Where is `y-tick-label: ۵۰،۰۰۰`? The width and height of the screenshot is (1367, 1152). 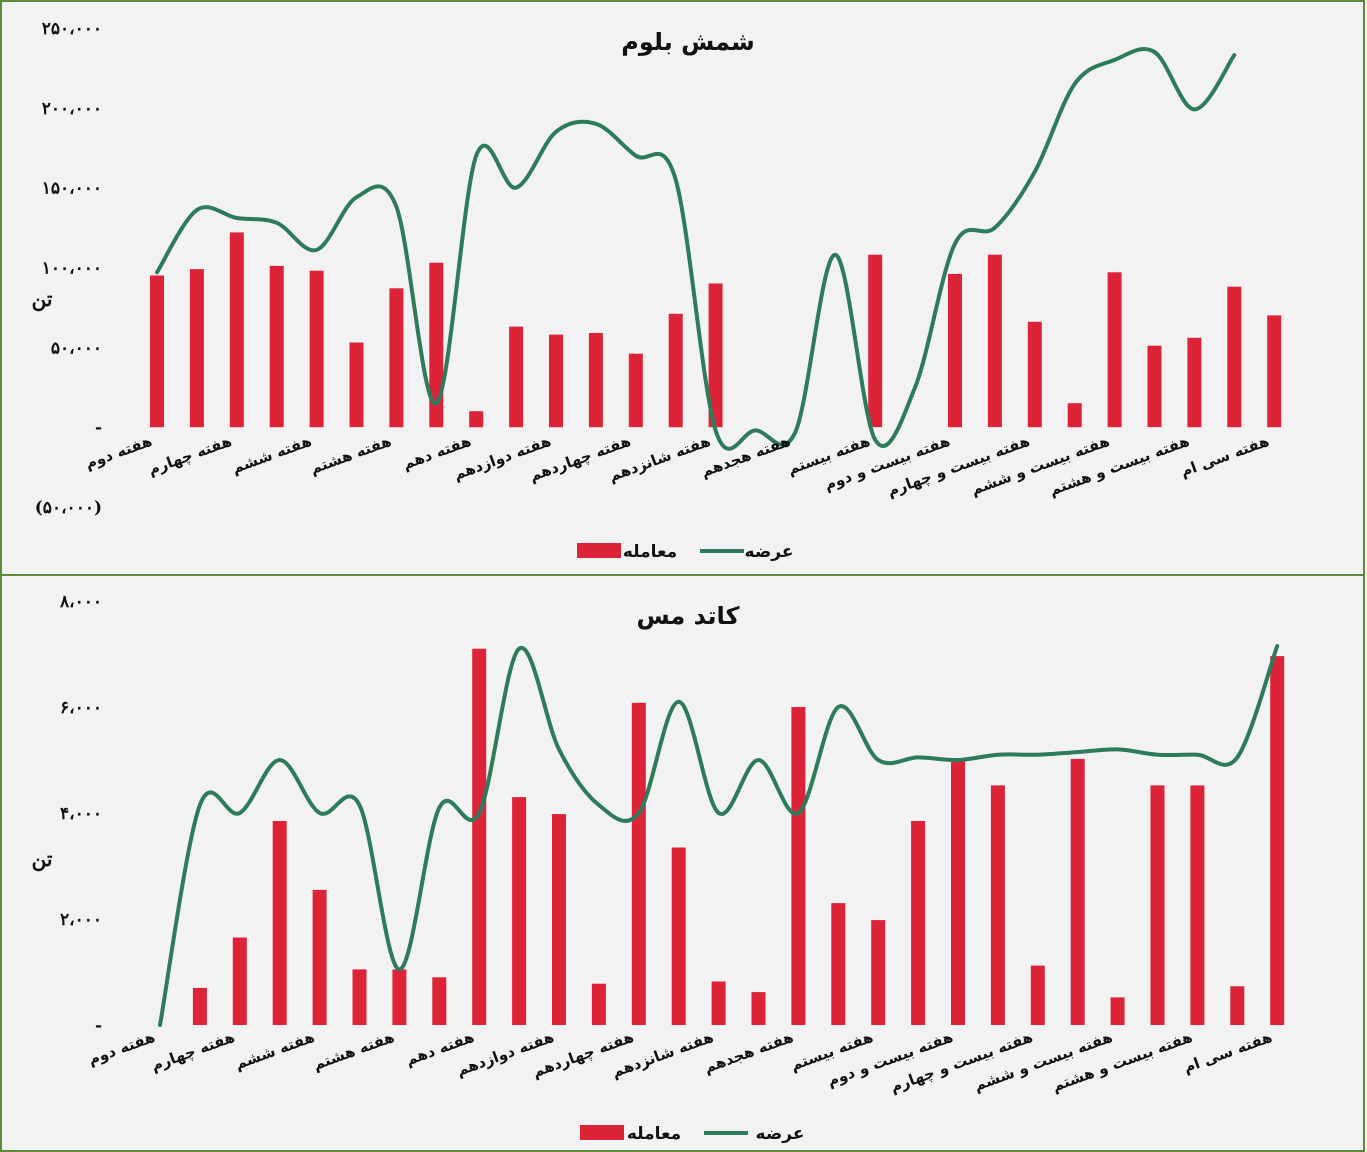
y-tick-label: ۵۰،۰۰۰ is located at coordinates (76, 348).